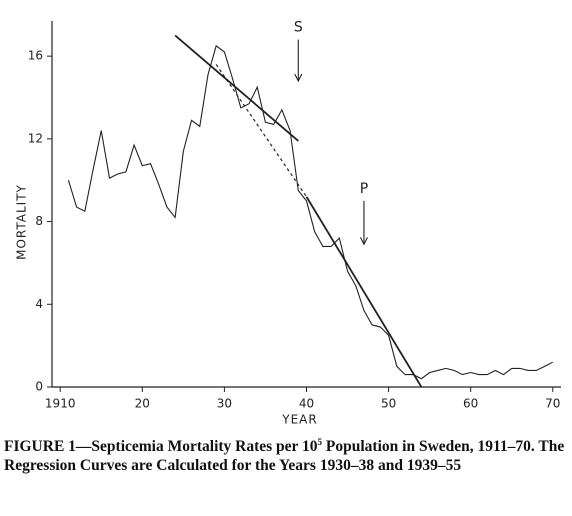  I want to click on x-axis-label: YEAR, so click(299, 420).